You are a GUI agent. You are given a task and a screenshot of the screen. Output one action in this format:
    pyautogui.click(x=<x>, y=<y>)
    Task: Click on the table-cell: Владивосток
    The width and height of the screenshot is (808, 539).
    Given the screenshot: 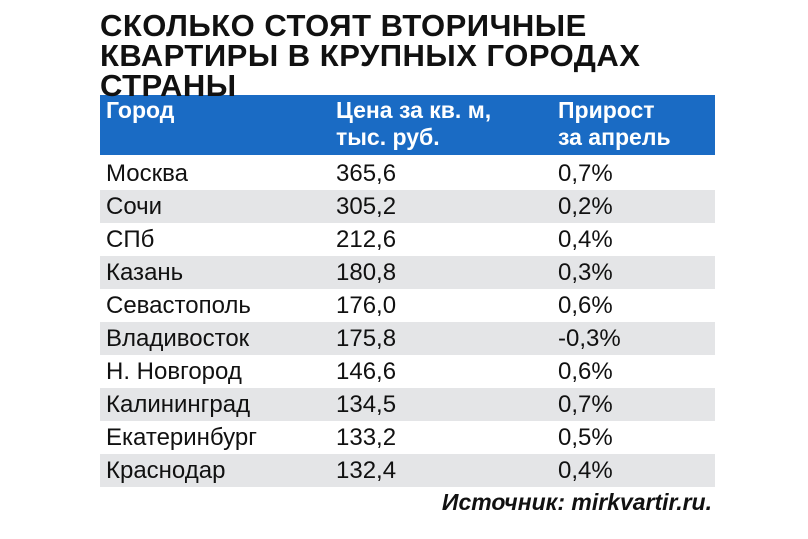 What is the action you would take?
    pyautogui.click(x=178, y=338)
    